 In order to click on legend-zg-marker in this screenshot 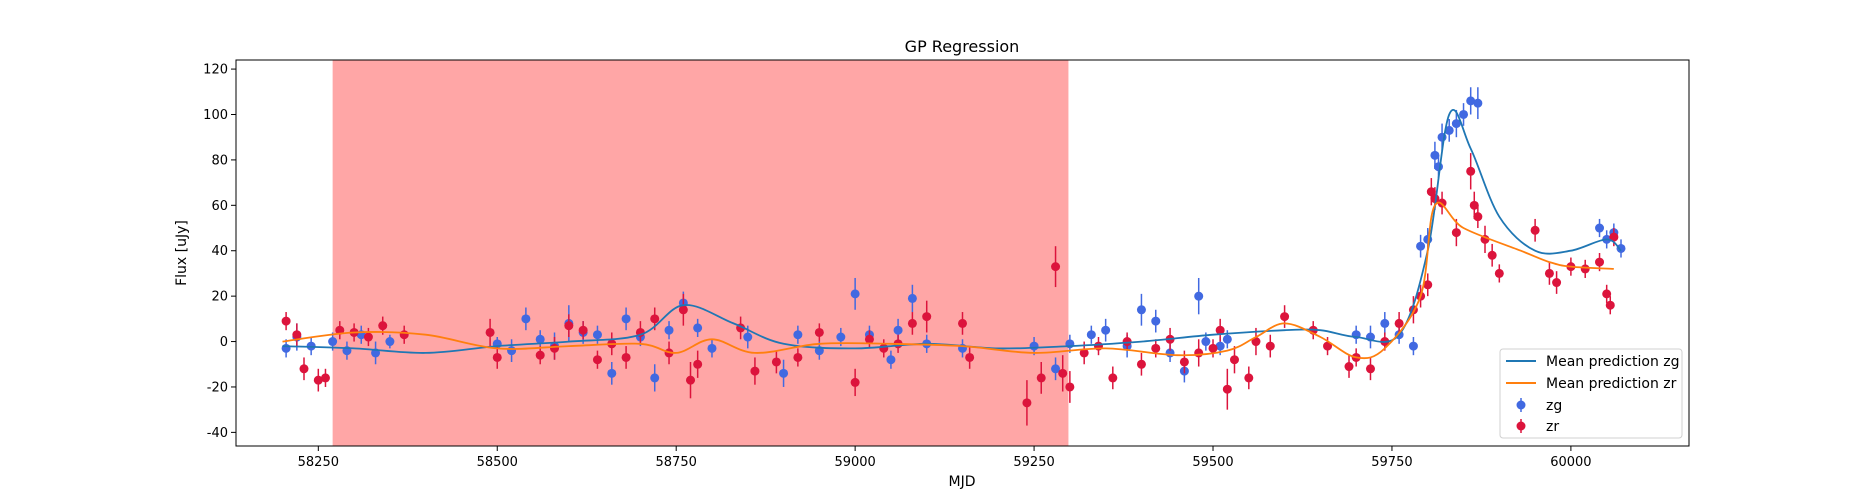, I will do `click(1521, 405)`.